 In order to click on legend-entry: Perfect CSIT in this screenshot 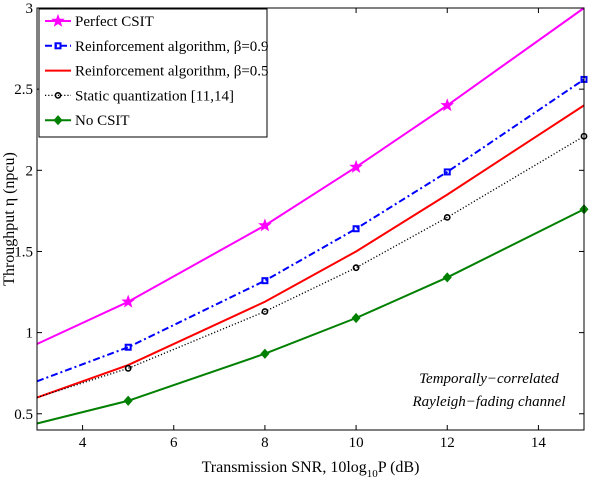, I will do `click(99, 21)`.